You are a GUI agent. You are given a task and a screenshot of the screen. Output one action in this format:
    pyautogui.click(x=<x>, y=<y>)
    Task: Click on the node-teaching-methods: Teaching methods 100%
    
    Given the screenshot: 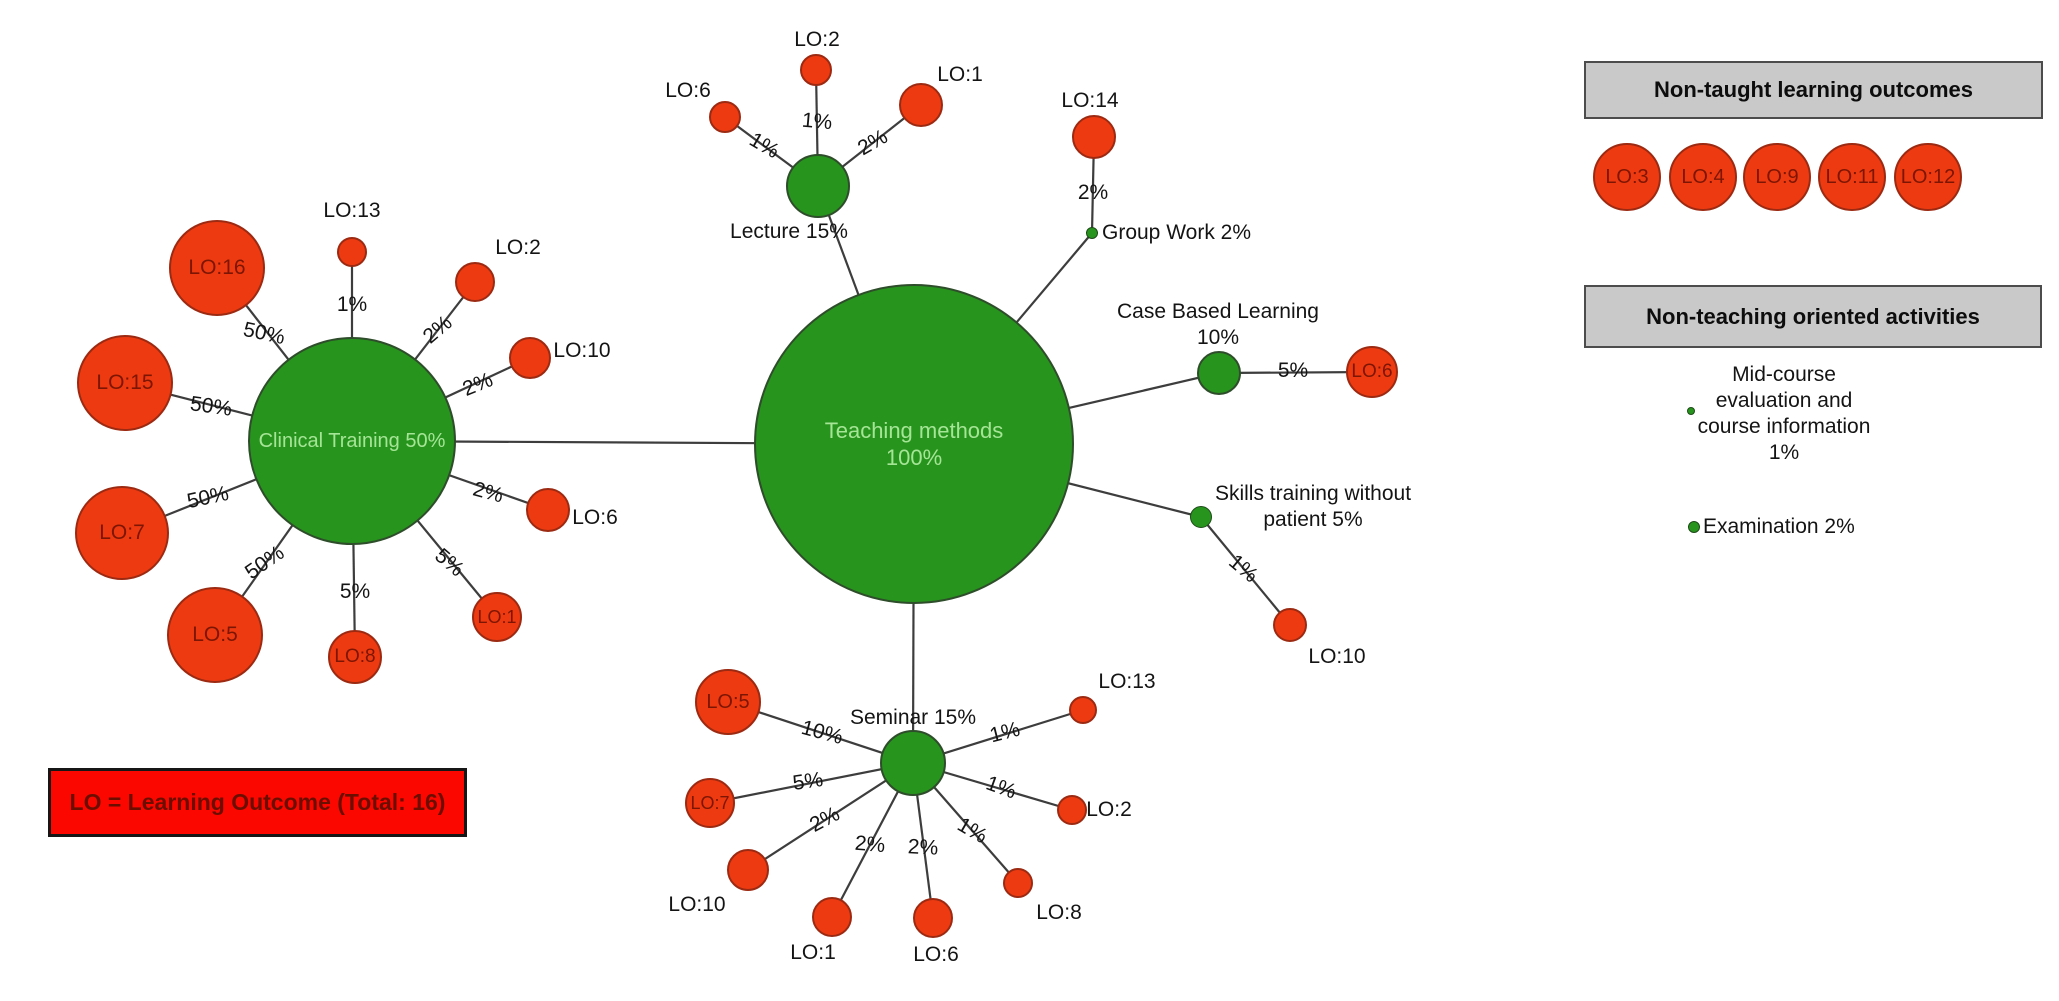 What is the action you would take?
    pyautogui.click(x=914, y=444)
    